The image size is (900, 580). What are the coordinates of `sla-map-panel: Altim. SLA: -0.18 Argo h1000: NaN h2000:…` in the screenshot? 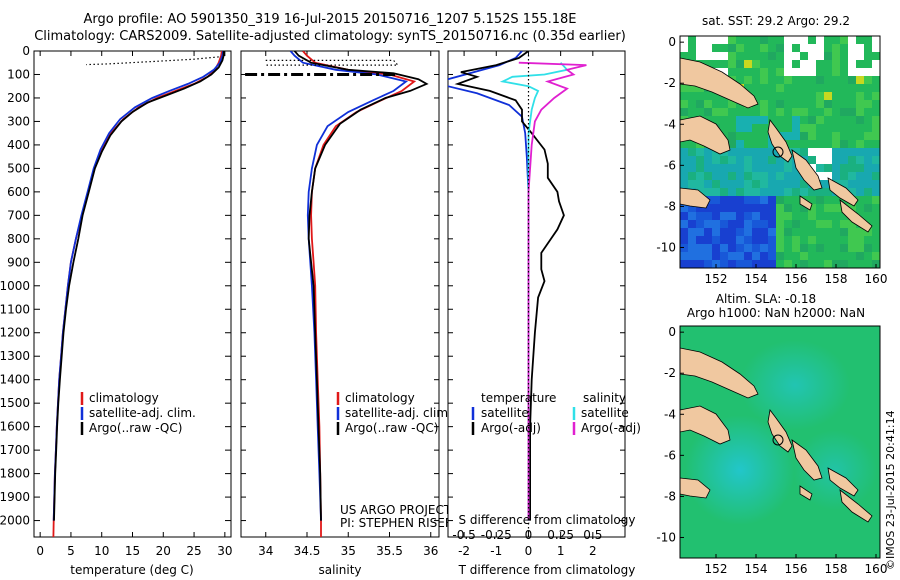 It's located at (771, 434).